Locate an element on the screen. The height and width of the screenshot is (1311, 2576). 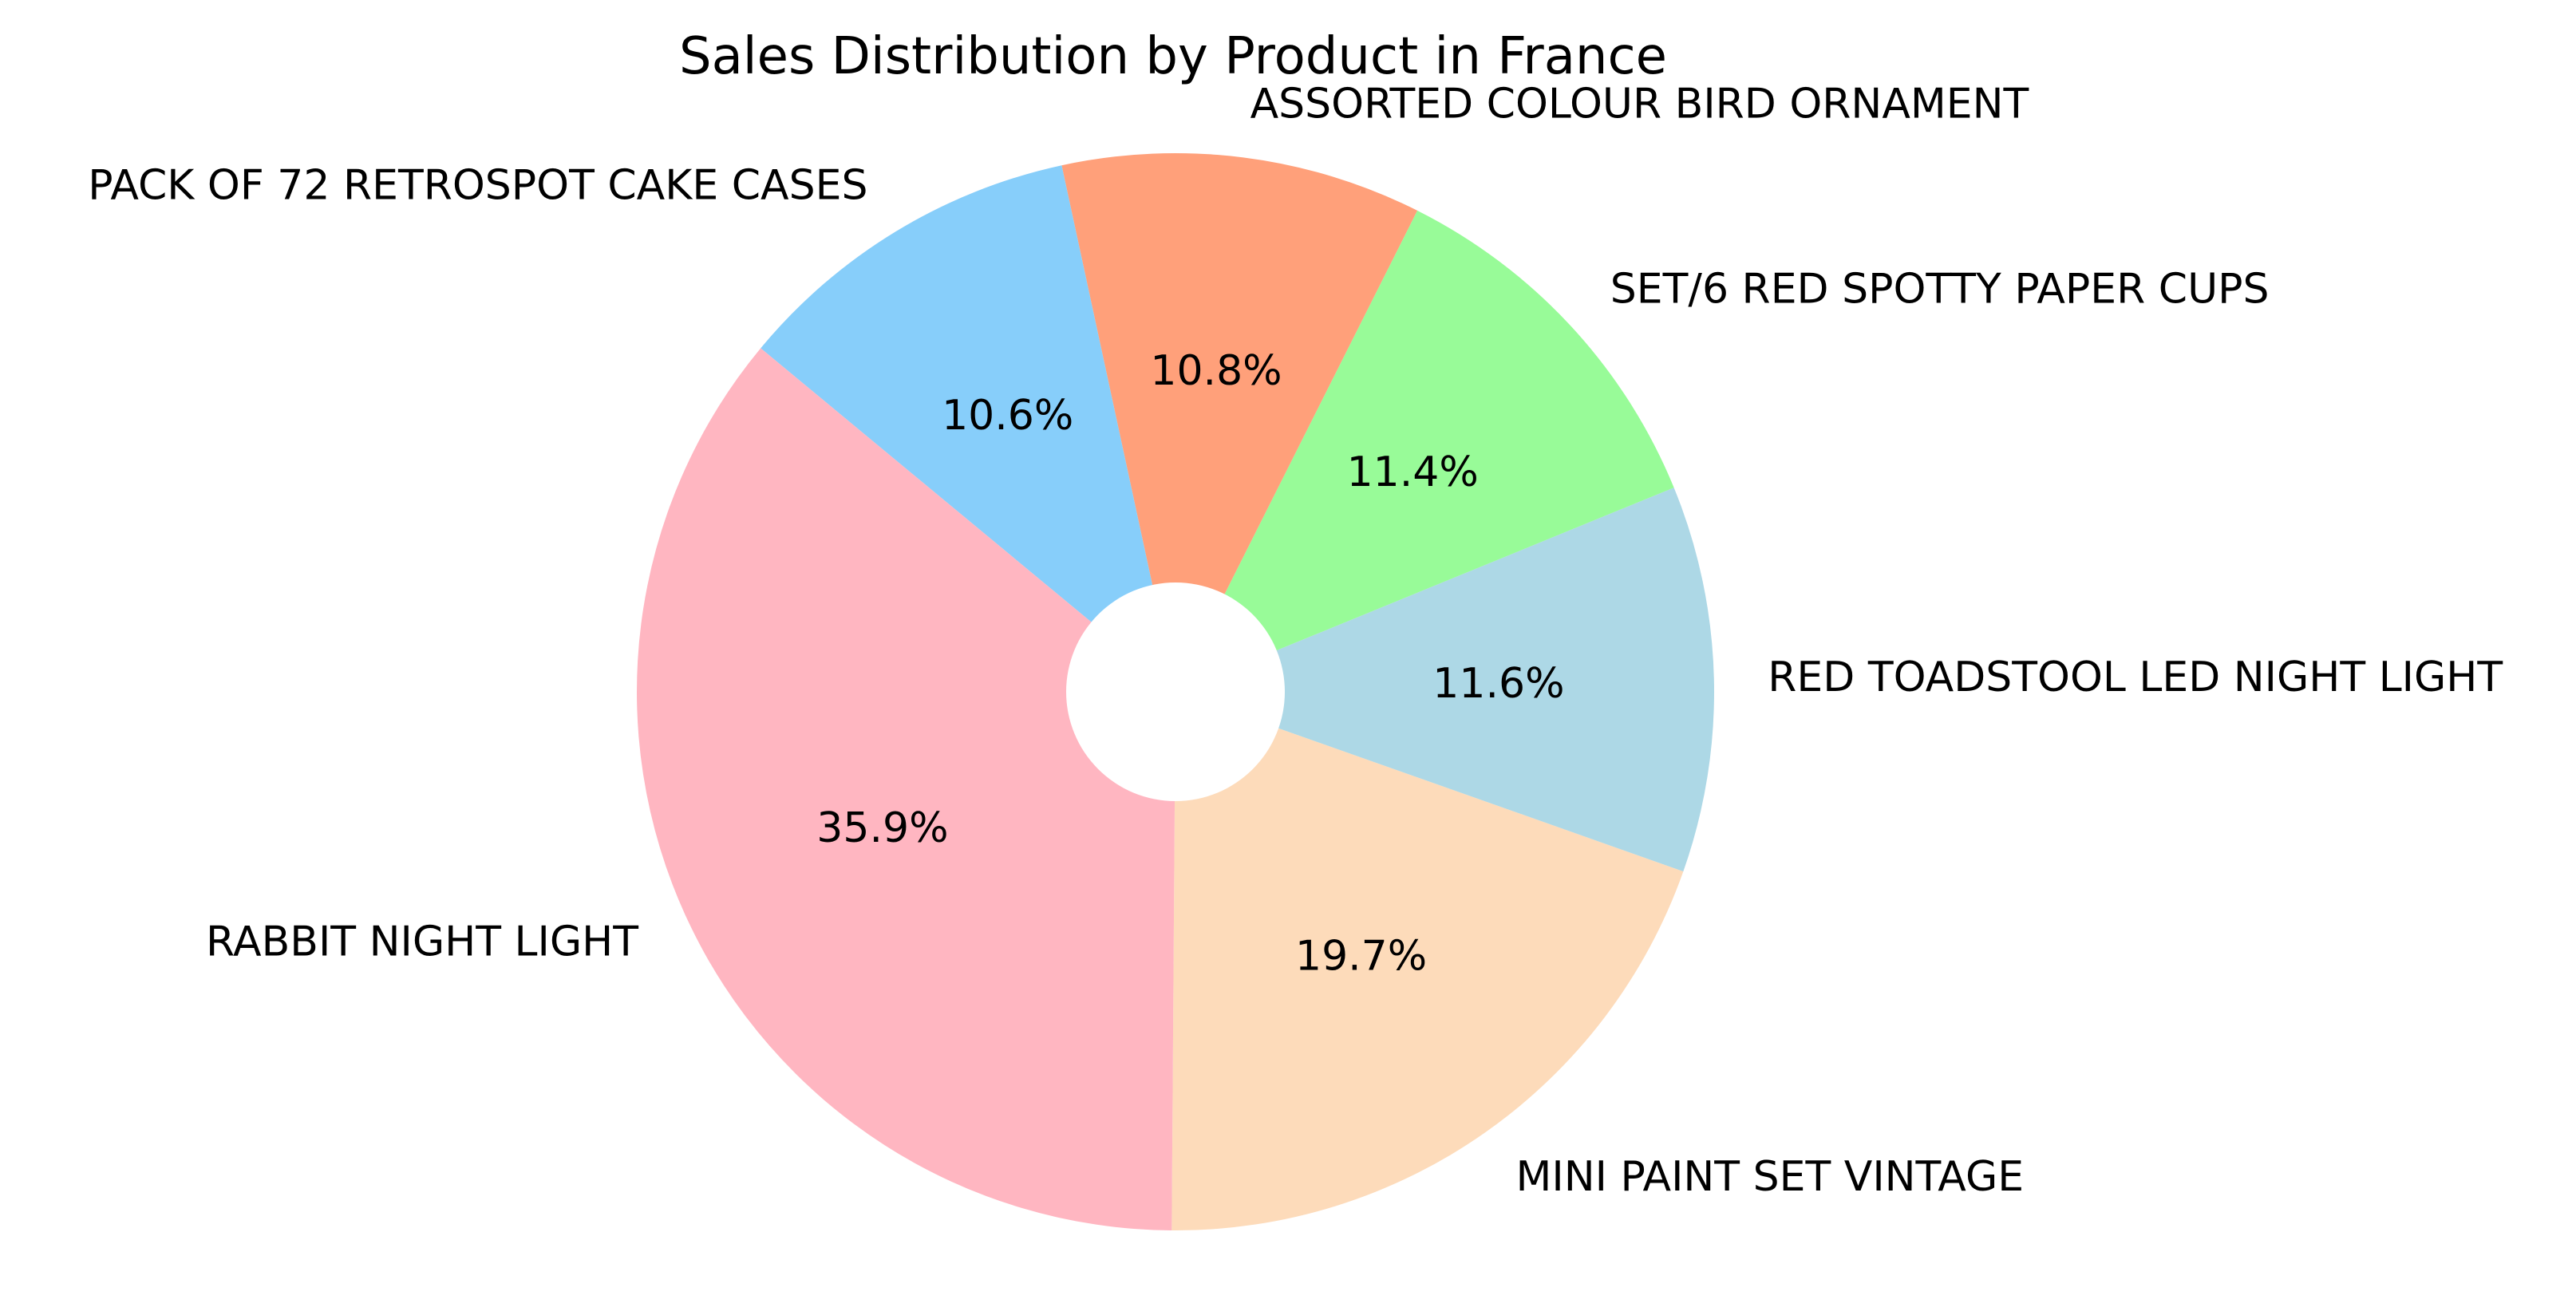
pie-slice-mini-paint-set-vintage is located at coordinates (1427, 961).